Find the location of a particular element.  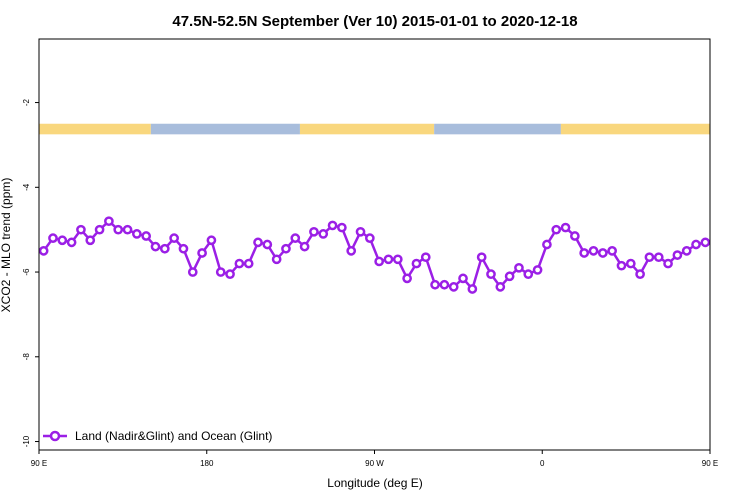

x-tick-label: 0 is located at coordinates (542, 463).